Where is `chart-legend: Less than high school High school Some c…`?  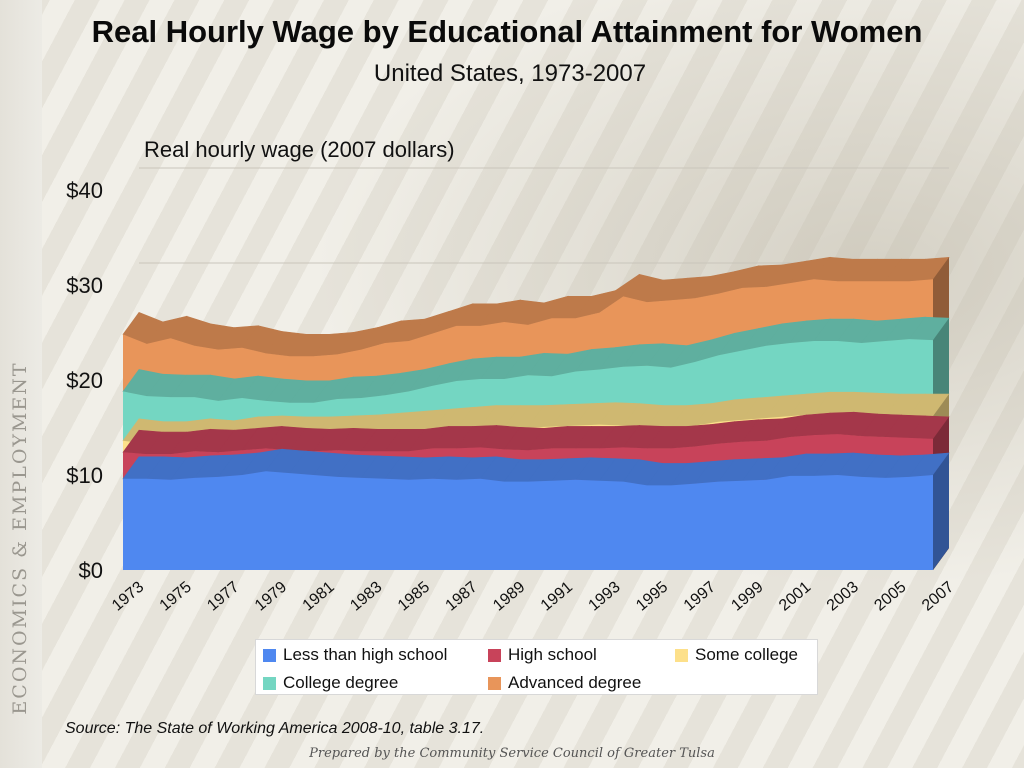
chart-legend: Less than high school High school Some c… is located at coordinates (536, 667).